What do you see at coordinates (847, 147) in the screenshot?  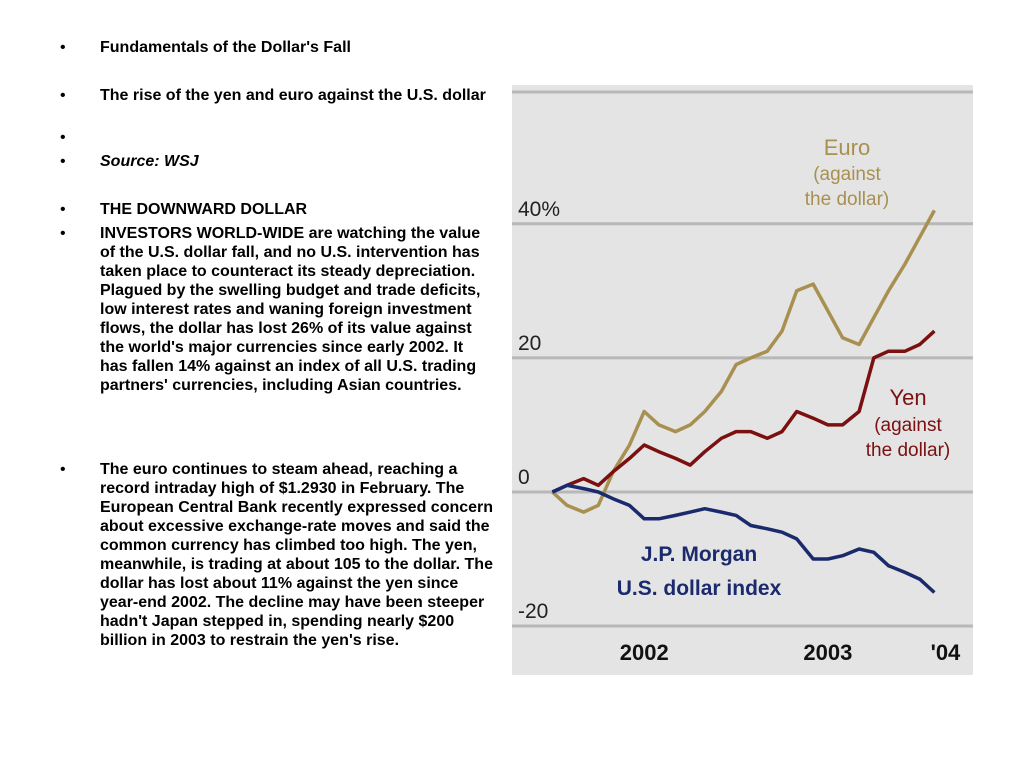 I see `series-label: Euro` at bounding box center [847, 147].